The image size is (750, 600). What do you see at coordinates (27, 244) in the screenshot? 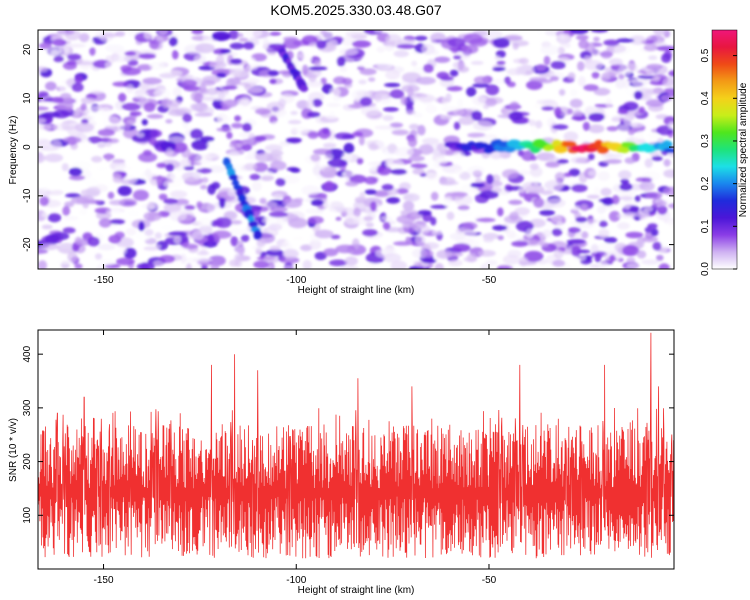
I see `spectrogram-y-tick-label: -20` at bounding box center [27, 244].